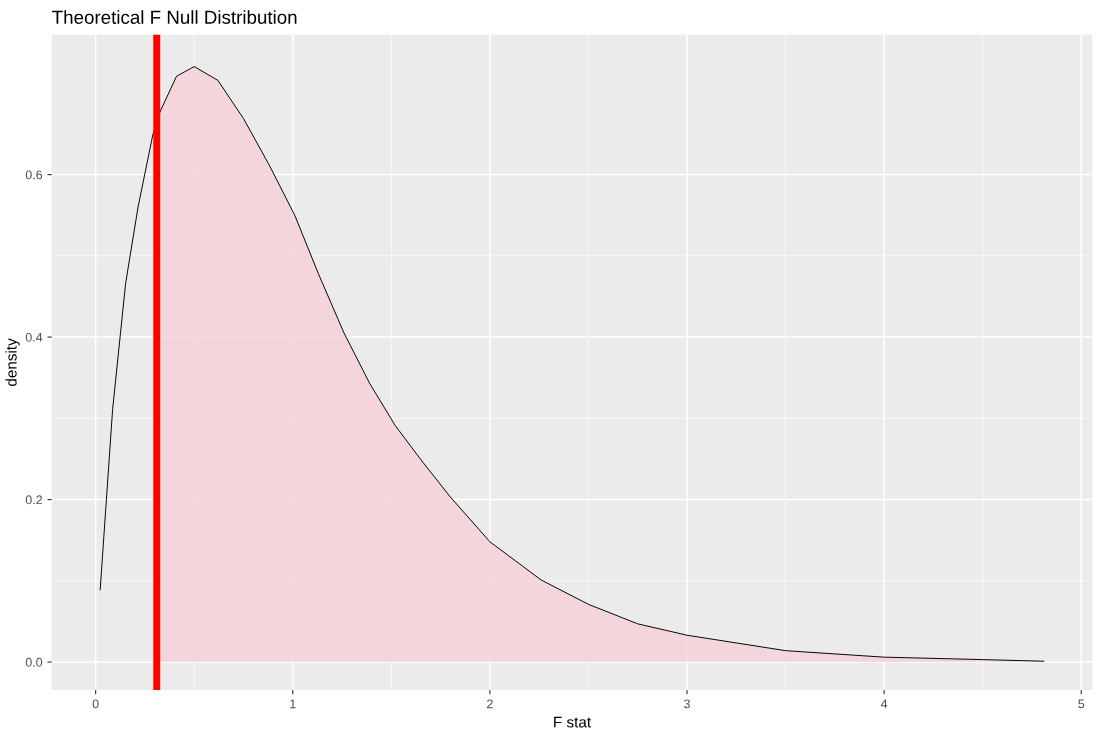 The height and width of the screenshot is (742, 1100). I want to click on x-tick-label: 1, so click(293, 704).